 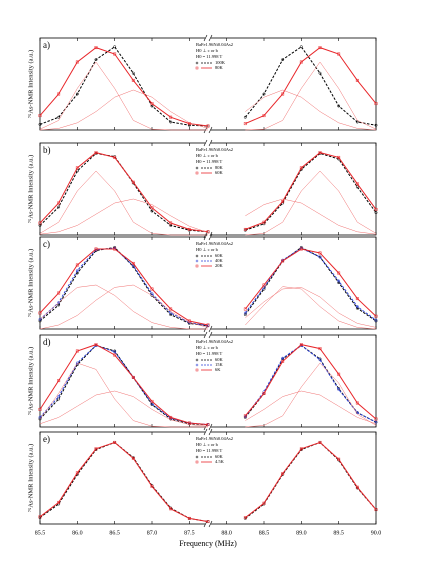 What do you see at coordinates (77, 533) in the screenshot?
I see `x-tick-label: 86.0` at bounding box center [77, 533].